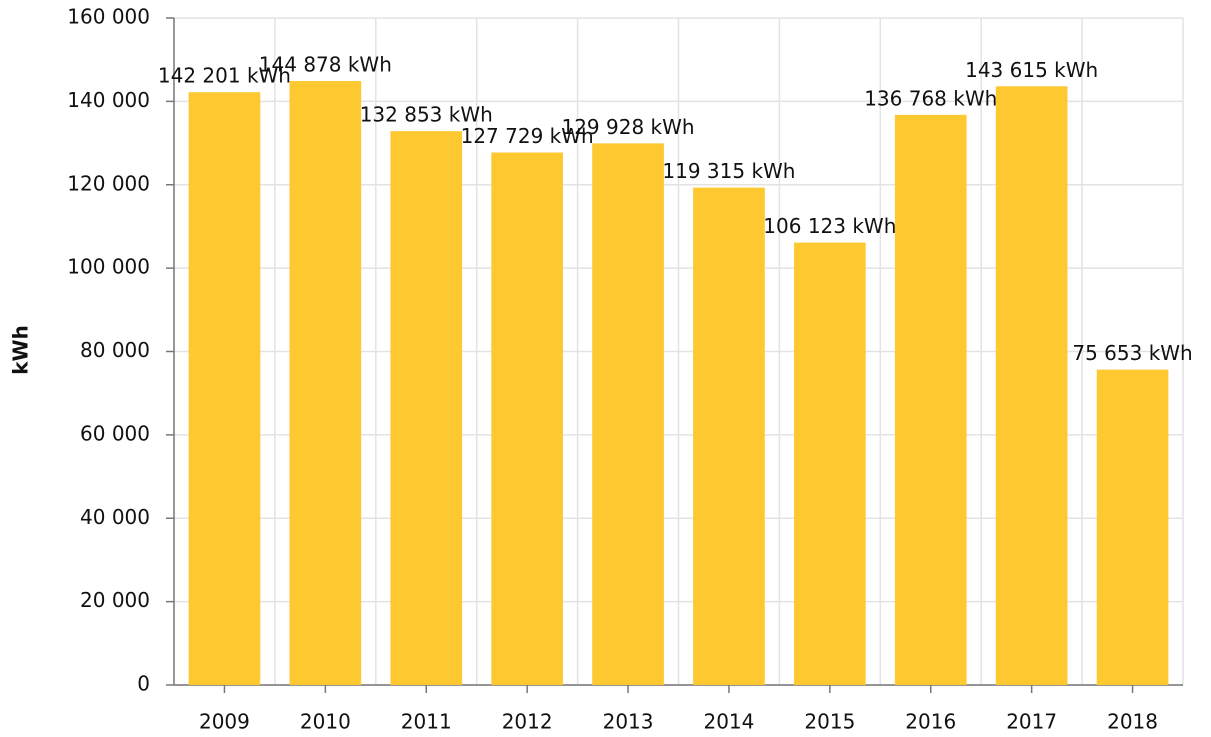  Describe the element at coordinates (1031, 70) in the screenshot. I see `value-label: 143 615 kWh` at that location.